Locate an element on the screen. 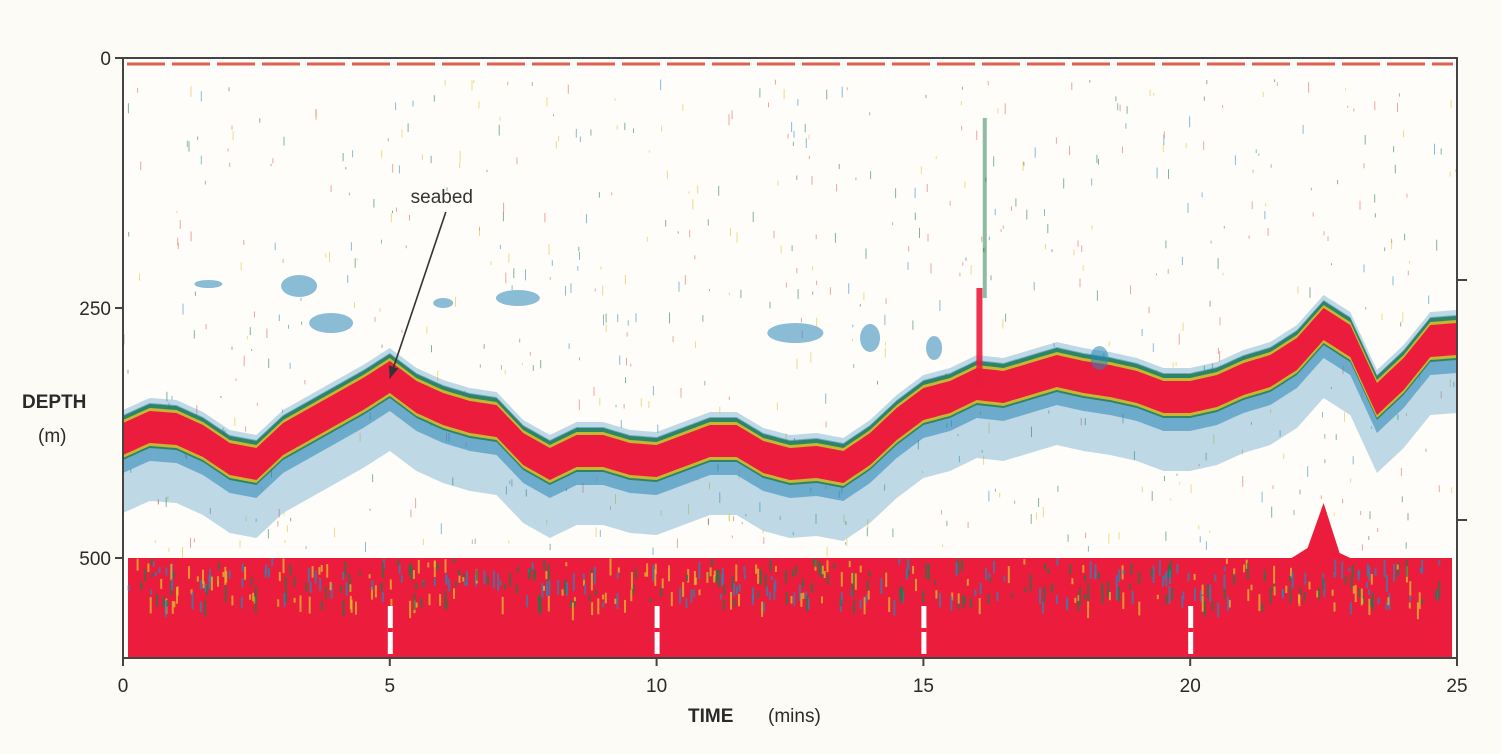  x-axis-unit: (mins) is located at coordinates (794, 716).